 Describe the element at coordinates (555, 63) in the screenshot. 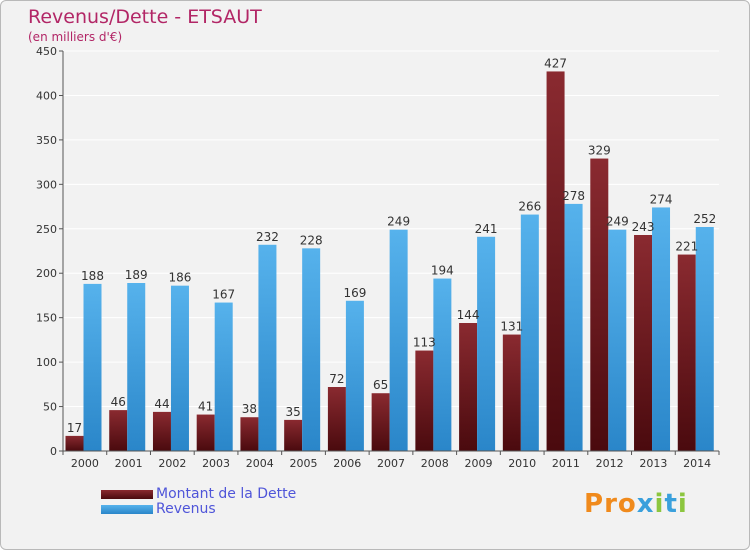

I see `data-label-debt: 427` at that location.